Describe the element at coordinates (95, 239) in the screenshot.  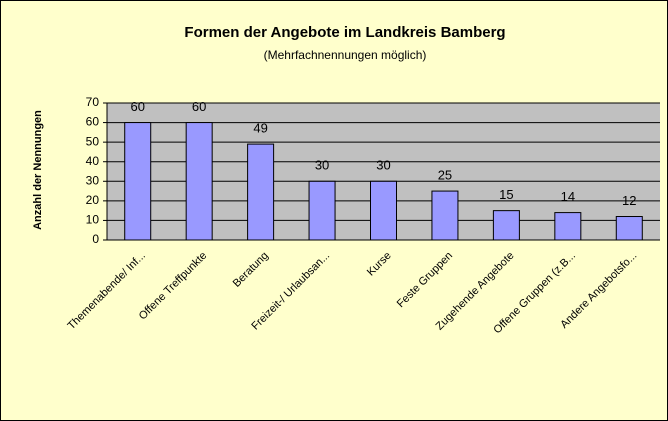
I see `y-tick-label: 0` at that location.